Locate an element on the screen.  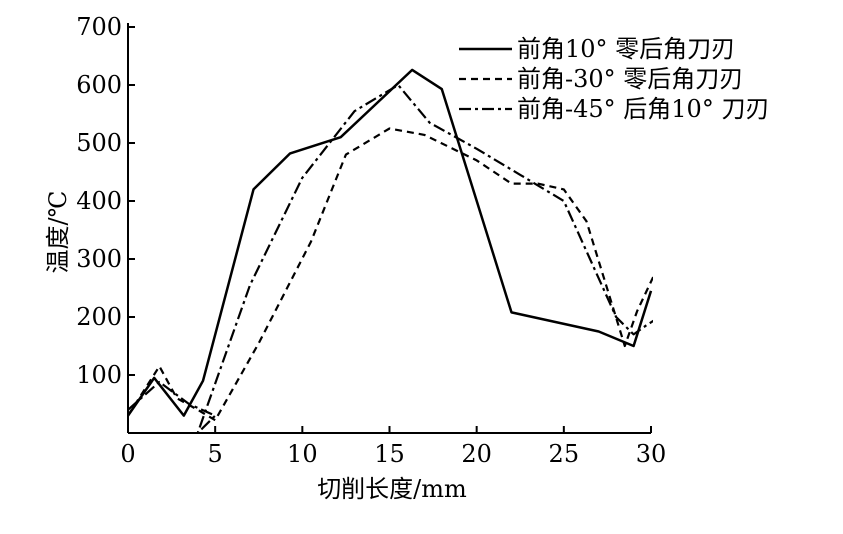
legend-label-1: 前角10° 零后角刀刃 is located at coordinates (626, 49).